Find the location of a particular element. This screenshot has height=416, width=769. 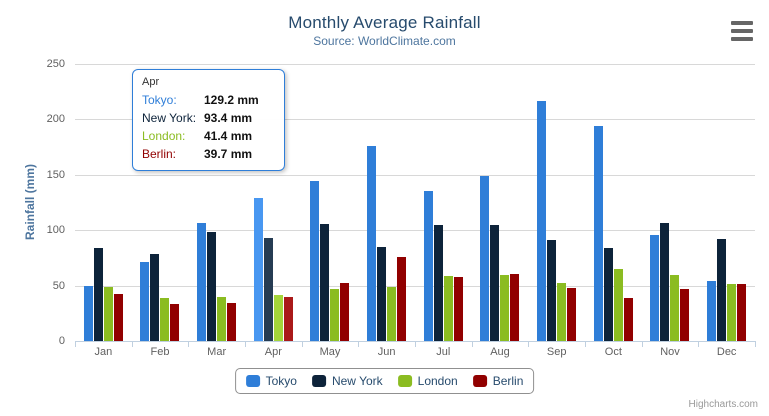

bar-berlin-feb is located at coordinates (175, 322).